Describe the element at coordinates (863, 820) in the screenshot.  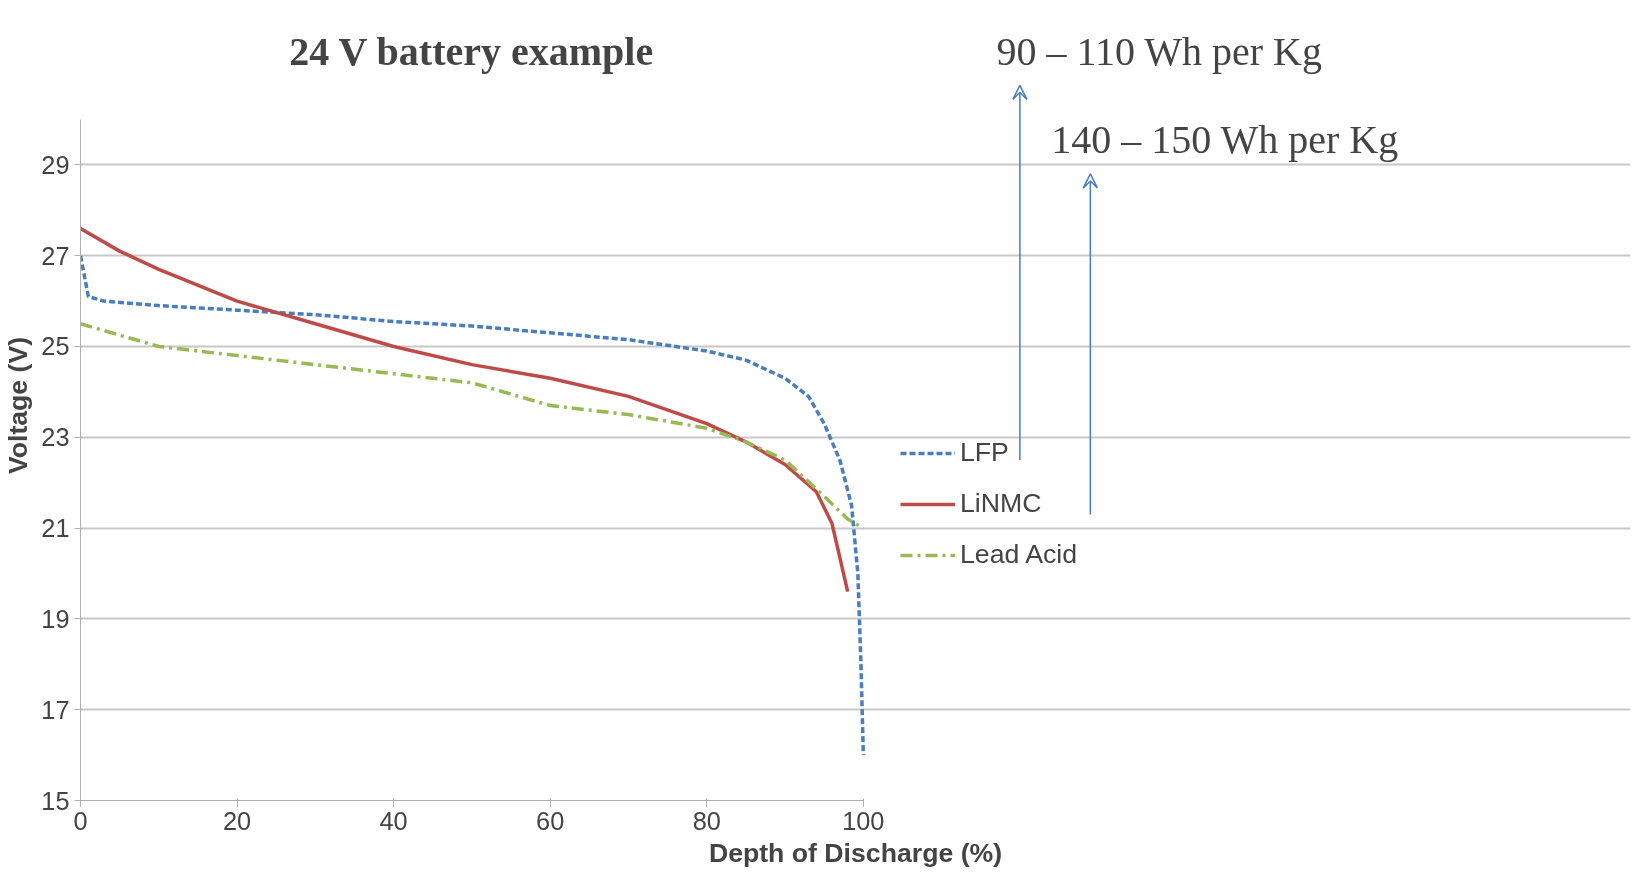
I see `x-tick-label: 100` at that location.